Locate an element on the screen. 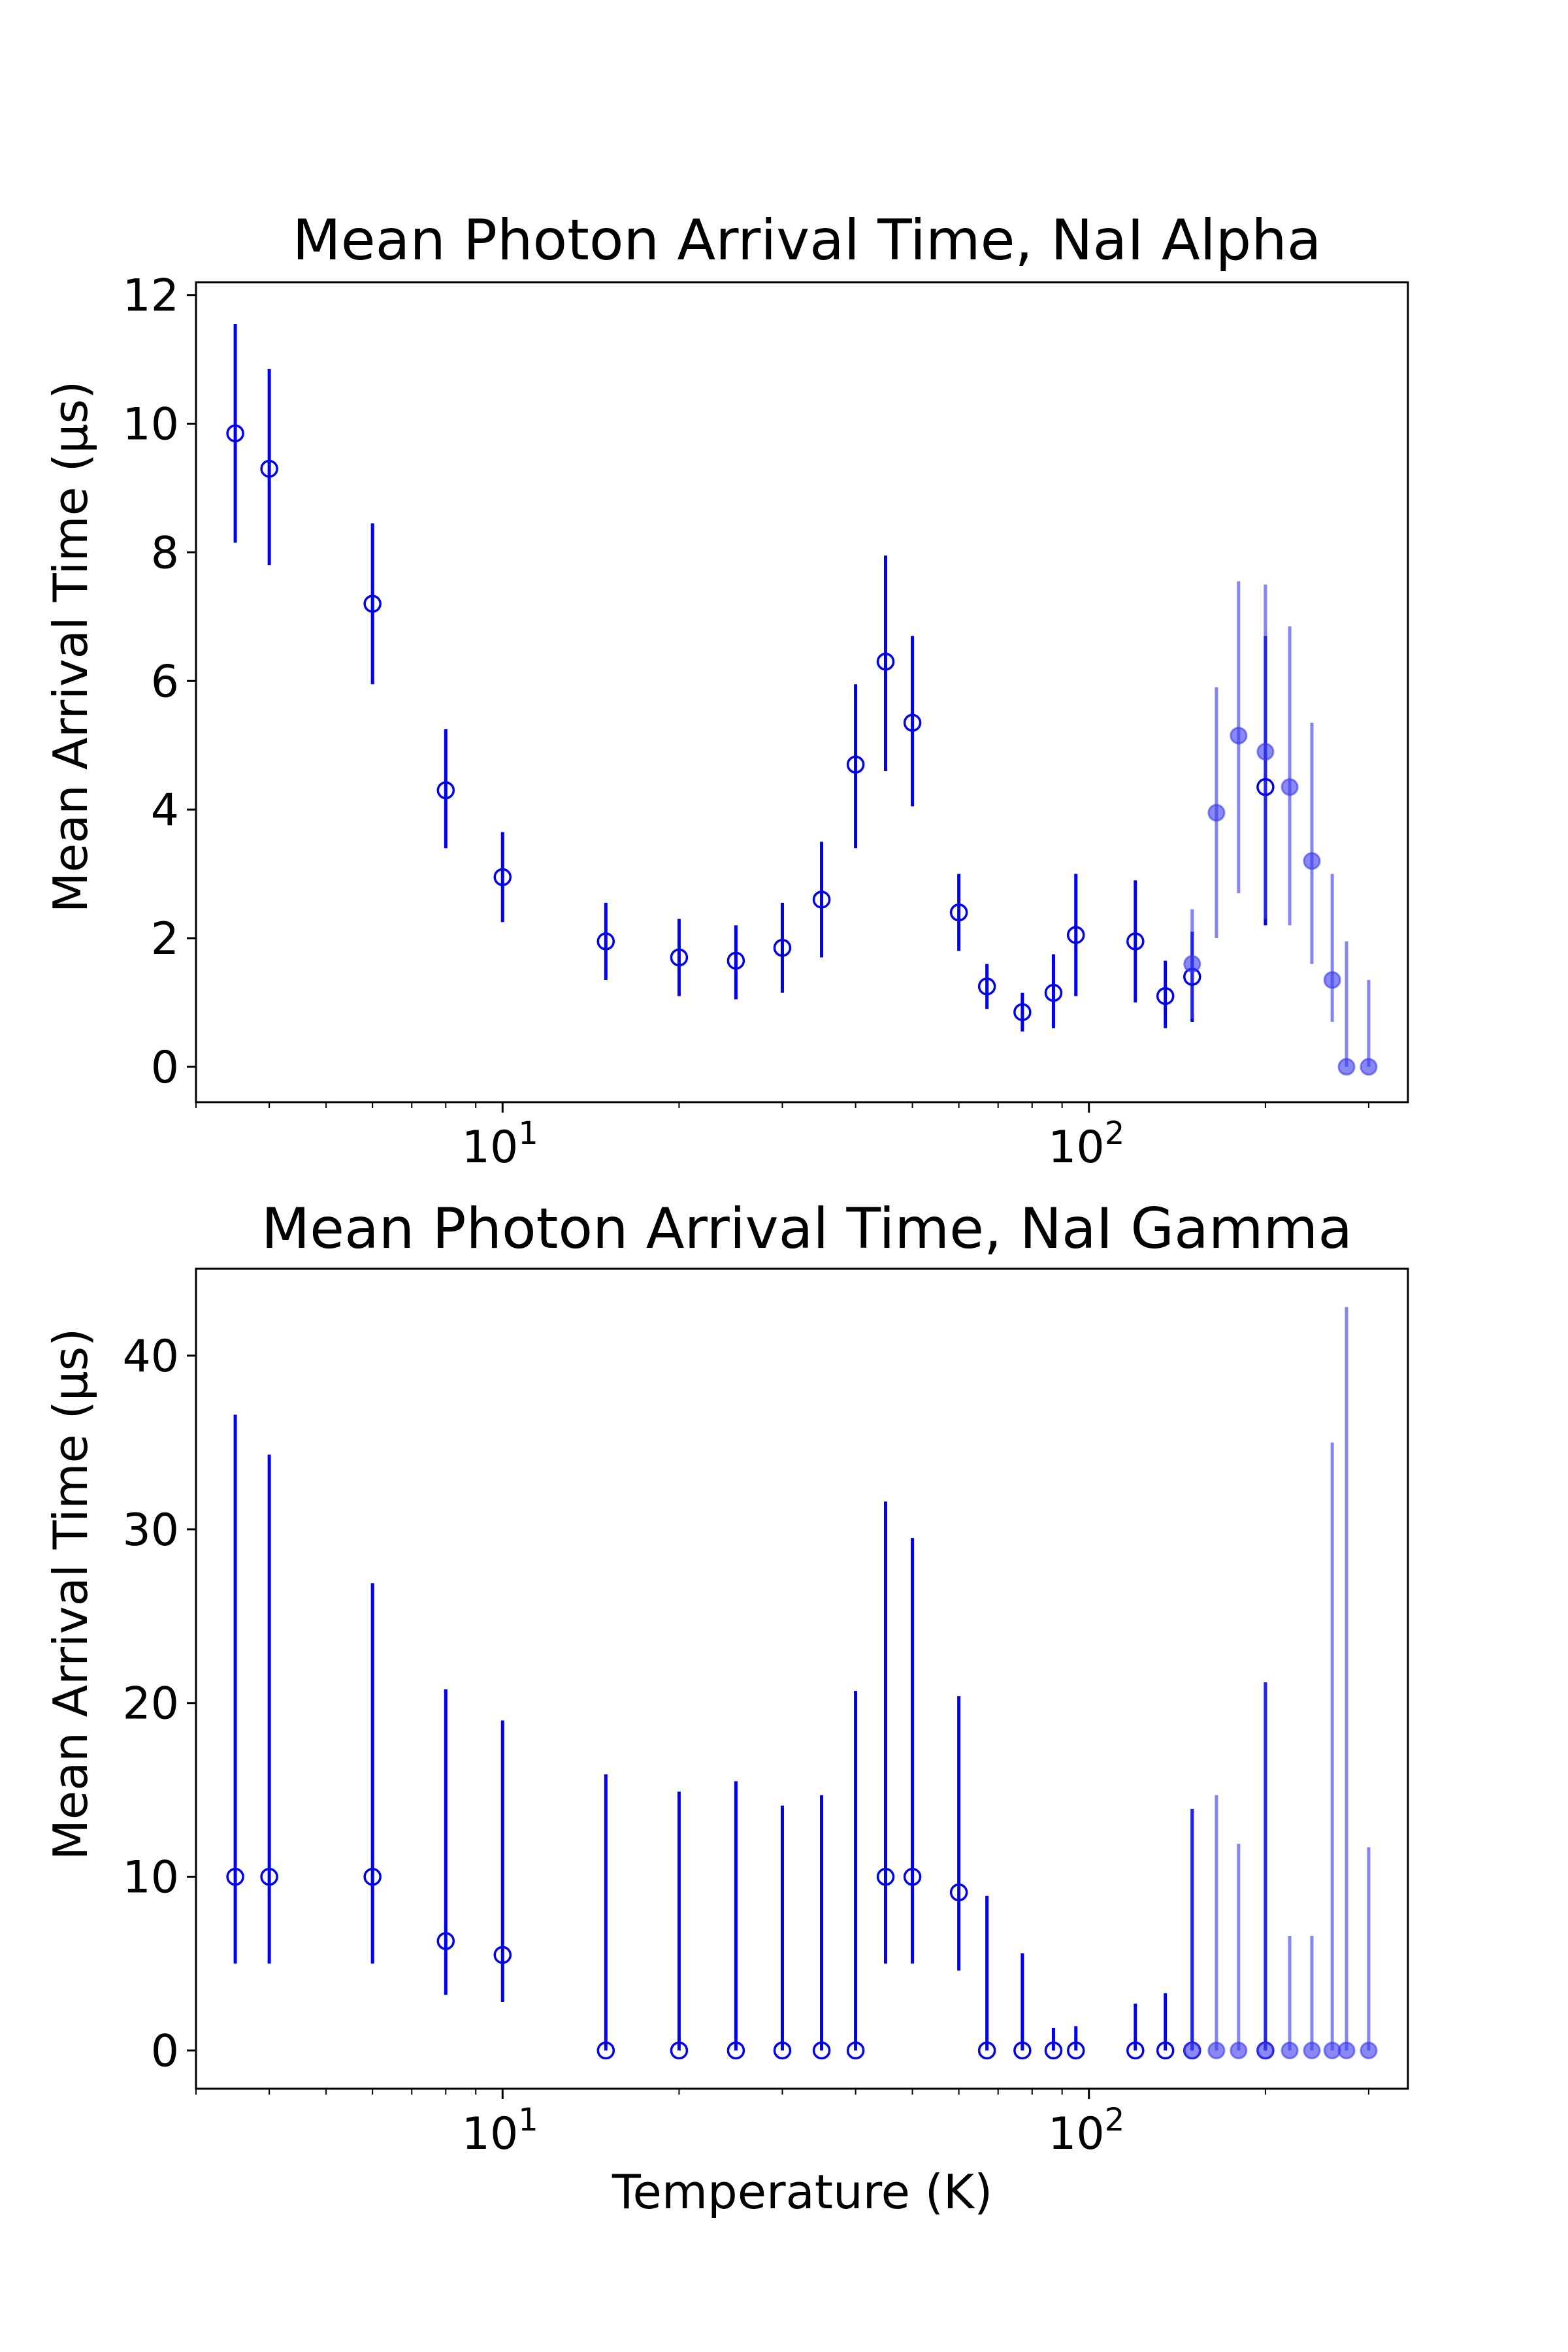 The width and height of the screenshot is (1568, 2352). y-tick-label: 12 is located at coordinates (150, 296).